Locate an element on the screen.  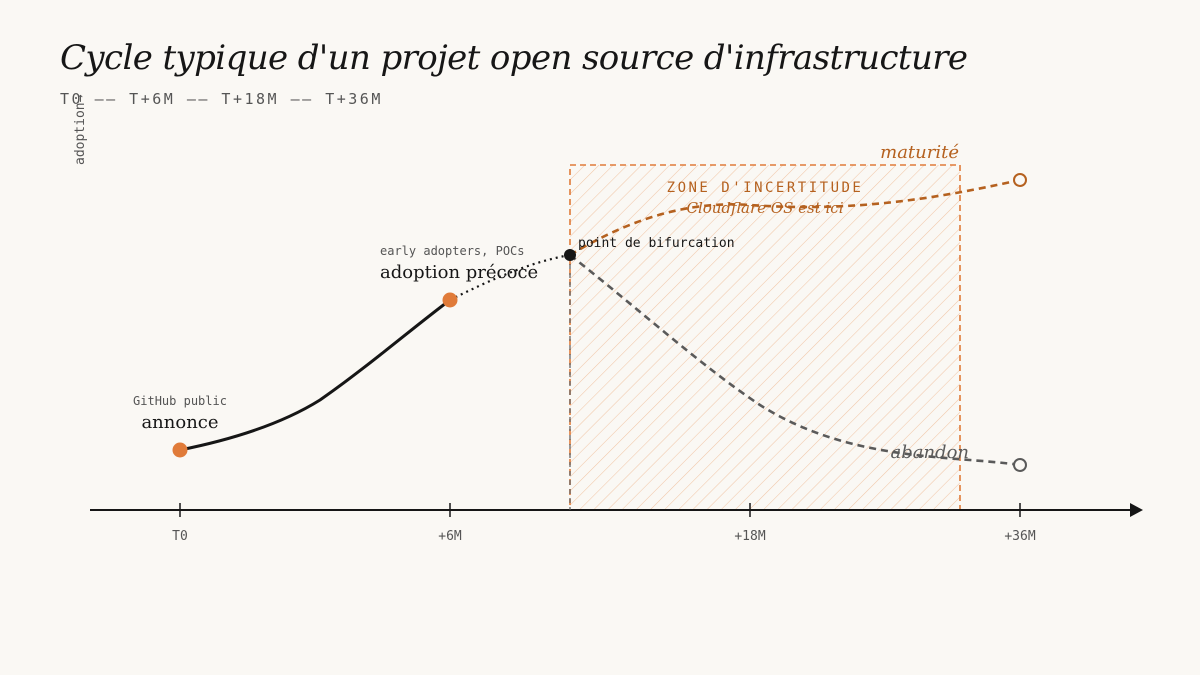
tick-label-t0: T0 is located at coordinates (180, 536).